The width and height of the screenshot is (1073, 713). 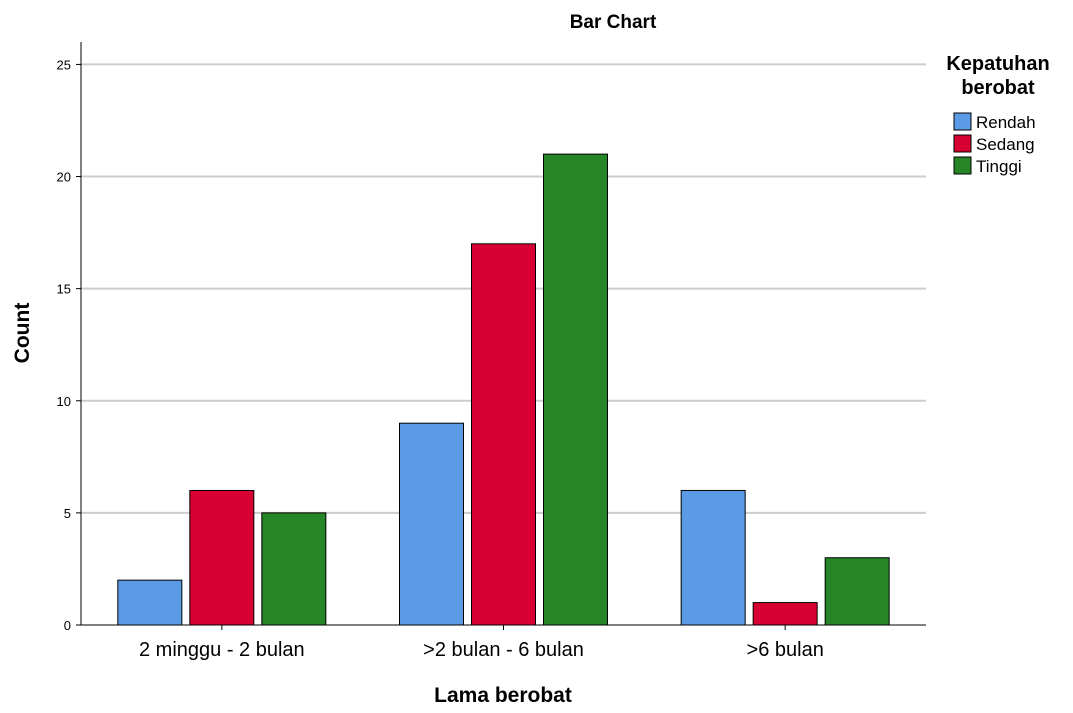 What do you see at coordinates (999, 166) in the screenshot?
I see `legend-label-tinggi: Tinggi` at bounding box center [999, 166].